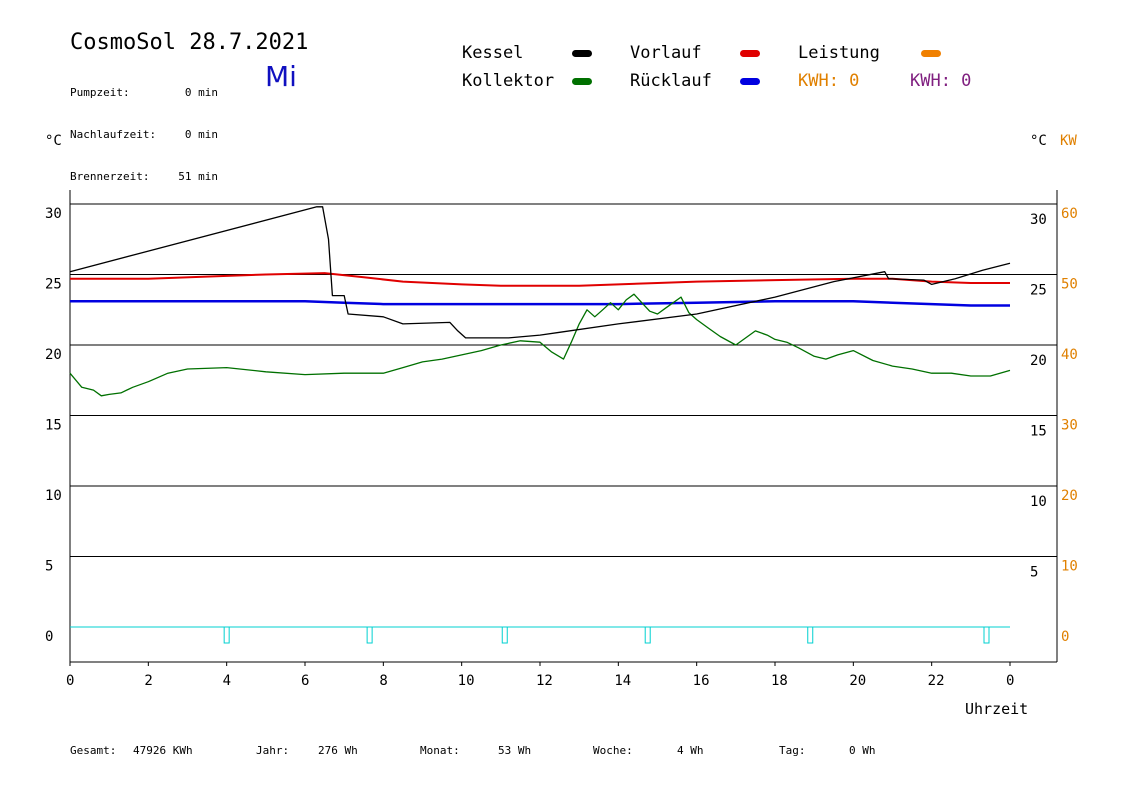 This screenshot has width=1148, height=812. I want to click on y-tick-label-kw: 30, so click(1069, 426).